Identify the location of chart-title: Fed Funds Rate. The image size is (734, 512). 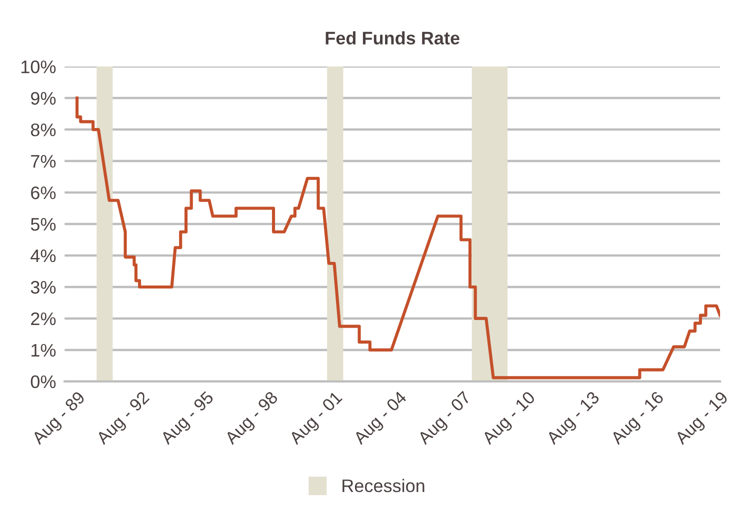
(393, 38).